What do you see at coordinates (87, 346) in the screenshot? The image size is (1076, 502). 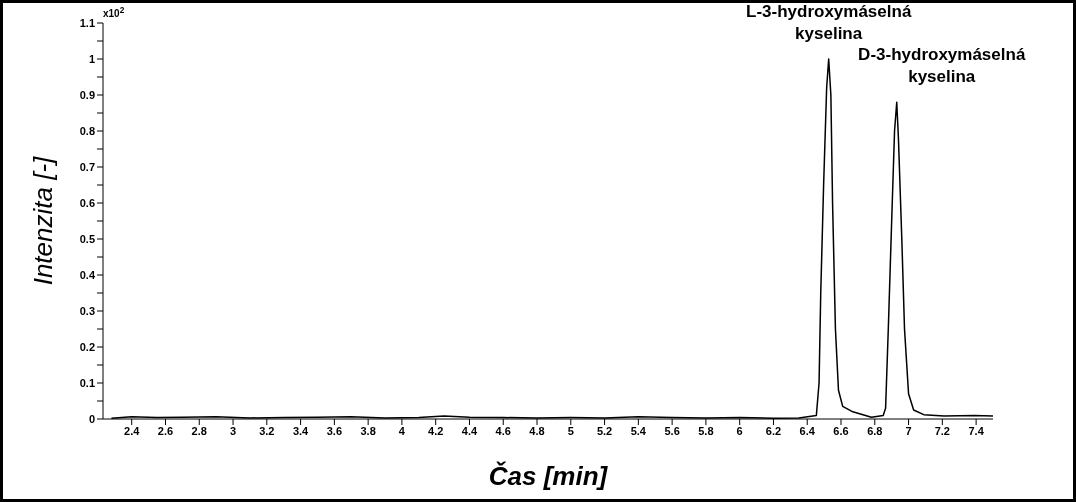 I see `y-tick-label: 0.2` at bounding box center [87, 346].